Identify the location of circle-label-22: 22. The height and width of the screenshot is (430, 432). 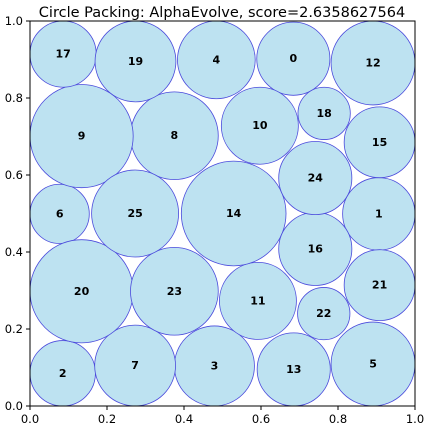
(323, 313).